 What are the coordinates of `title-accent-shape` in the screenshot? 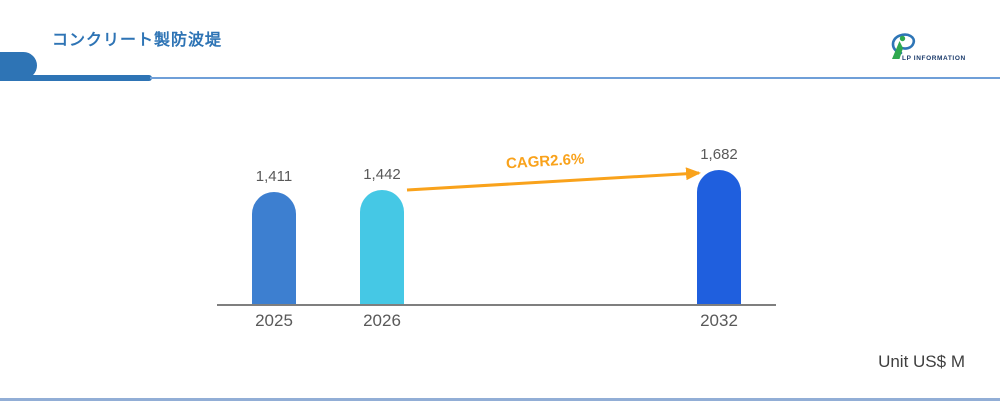 It's located at (18, 65).